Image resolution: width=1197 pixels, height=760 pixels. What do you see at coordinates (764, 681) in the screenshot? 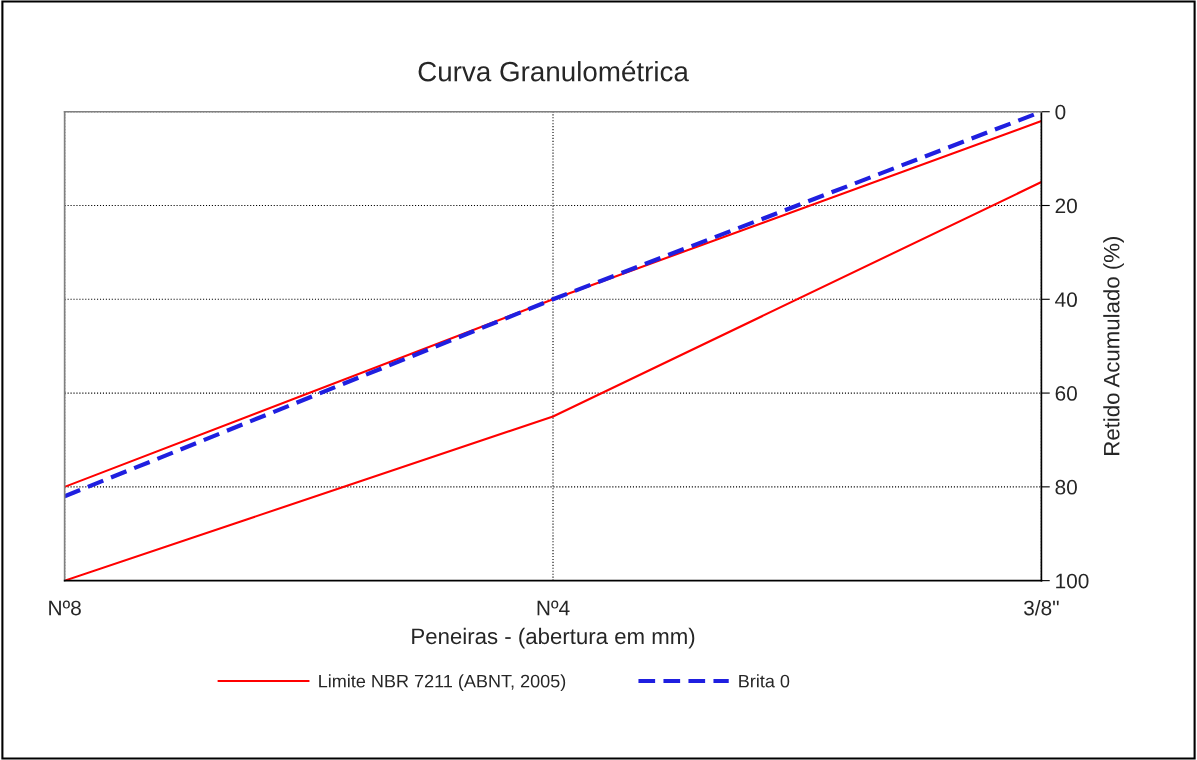
I see `legend-label: Brita 0` at bounding box center [764, 681].